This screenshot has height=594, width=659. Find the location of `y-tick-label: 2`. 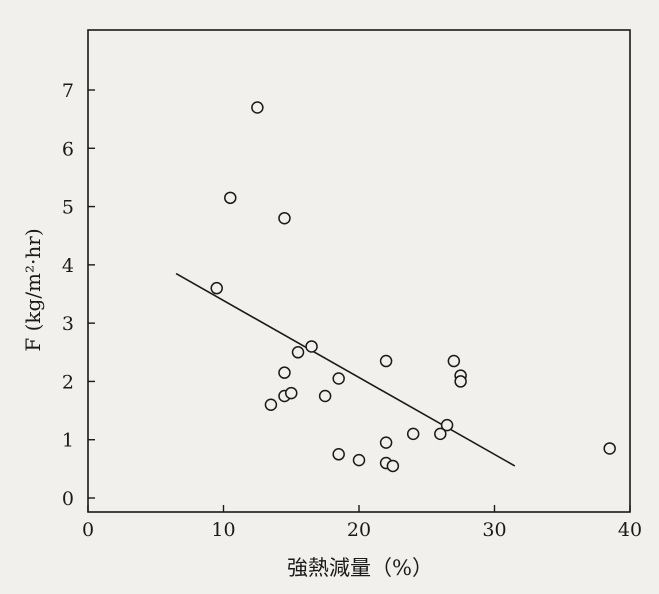

y-tick-label: 2 is located at coordinates (68, 382).